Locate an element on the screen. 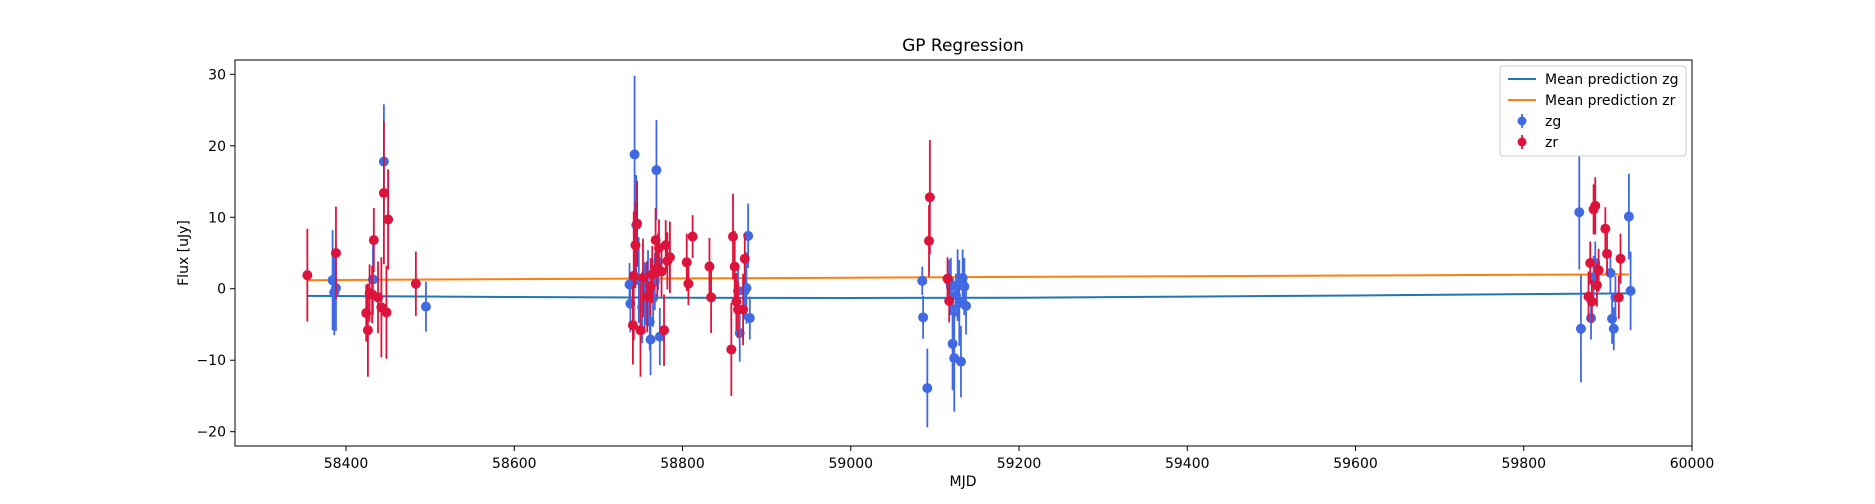 This screenshot has width=1875, height=504. chart-title: GP Regression is located at coordinates (963, 46).